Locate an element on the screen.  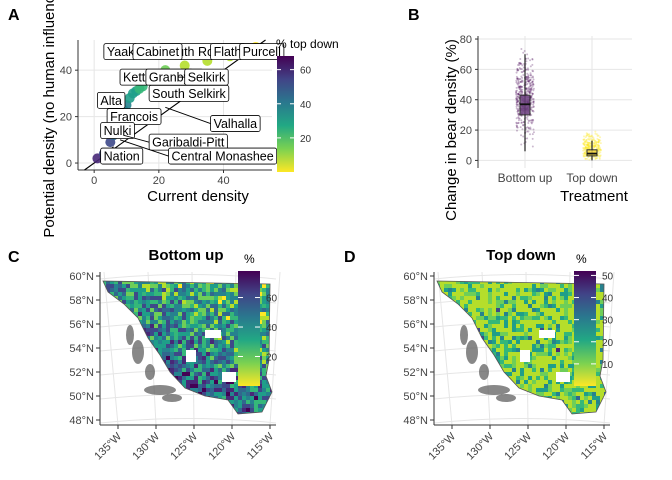
map-lat-label: 56°N is located at coordinates (415, 325).